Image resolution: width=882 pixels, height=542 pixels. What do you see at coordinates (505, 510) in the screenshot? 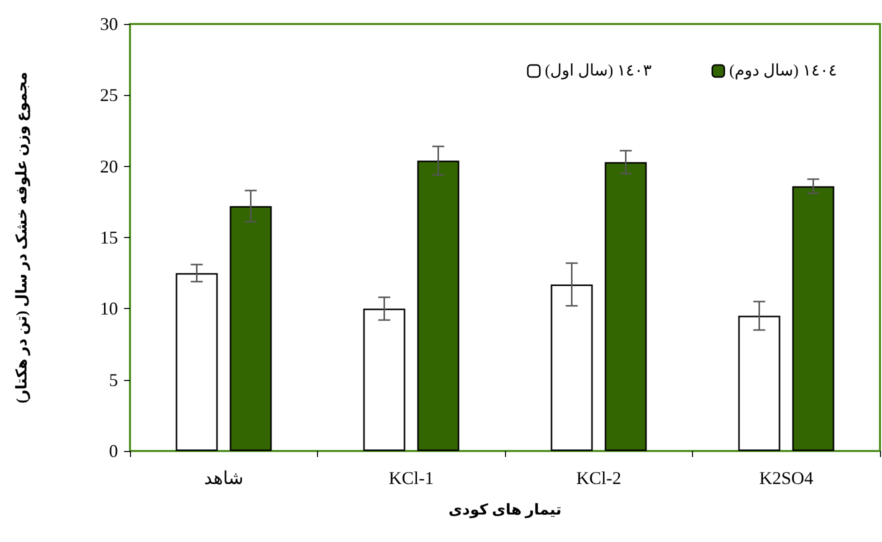
I see `x-axis-title: تیمار های کودی` at bounding box center [505, 510].